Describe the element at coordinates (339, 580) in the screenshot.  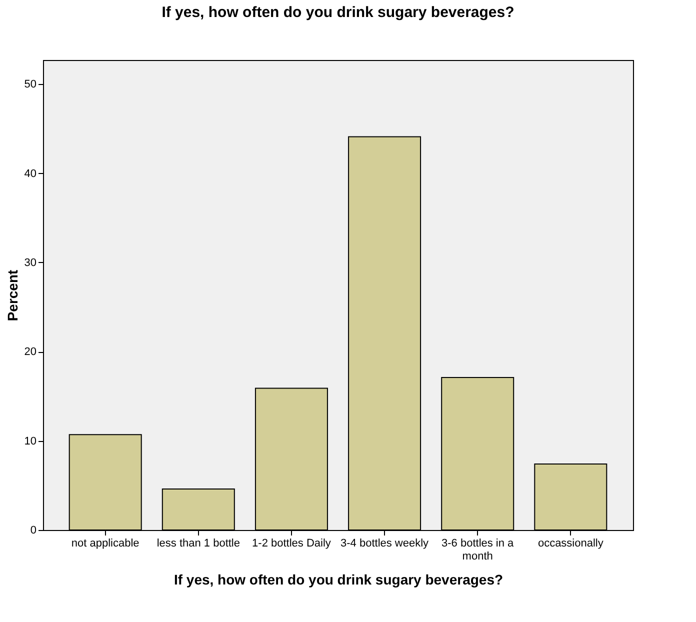
I see `x-axis-title: If yes, how often do you drink sugary beverages?` at that location.